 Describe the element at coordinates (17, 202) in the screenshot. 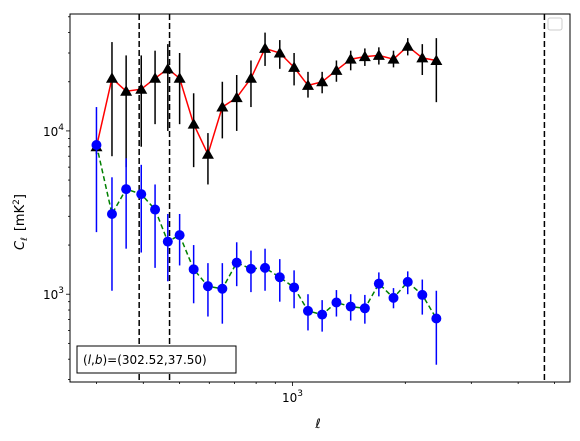

I see `y-label-unit-sup: 2` at that location.